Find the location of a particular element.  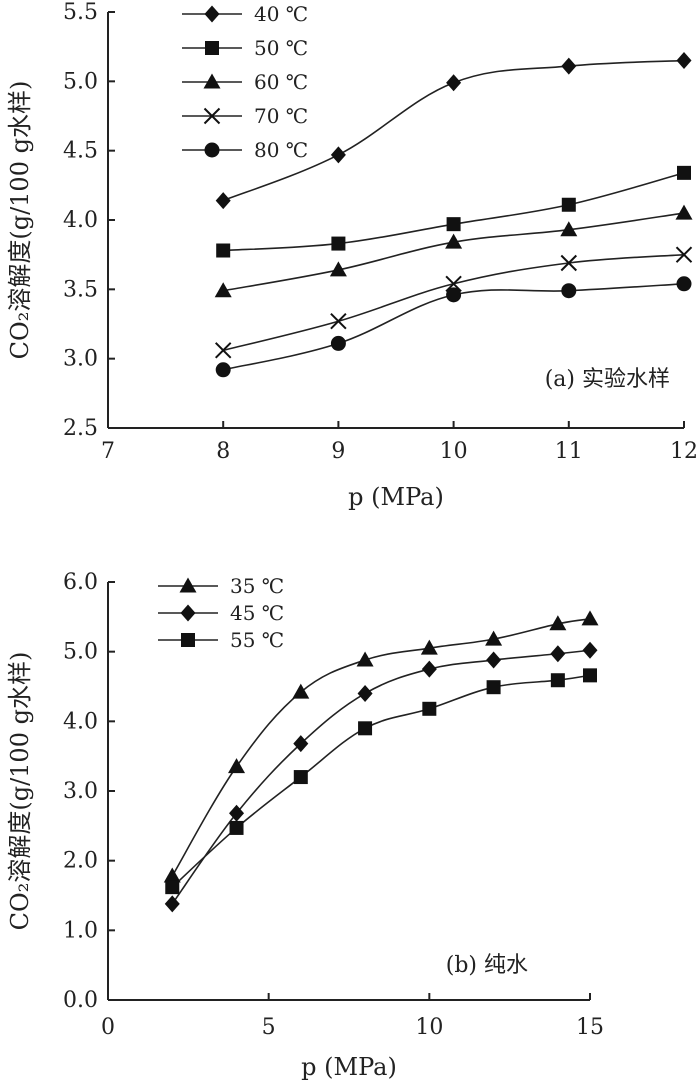

y-tick-label: 1.0 is located at coordinates (80, 930).